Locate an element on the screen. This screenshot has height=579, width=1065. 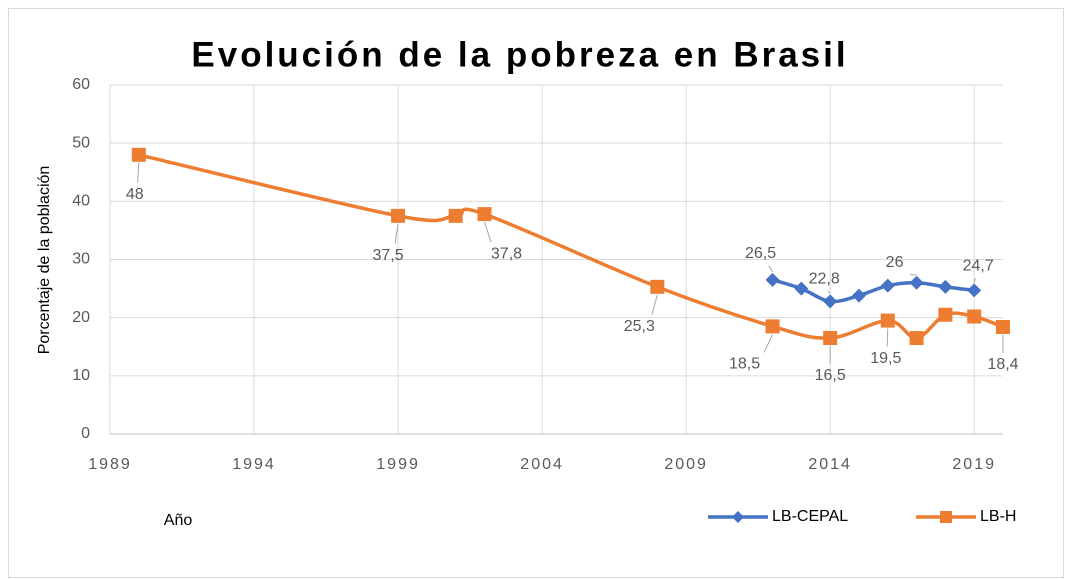
x-tick-label: 1989 is located at coordinates (110, 464).